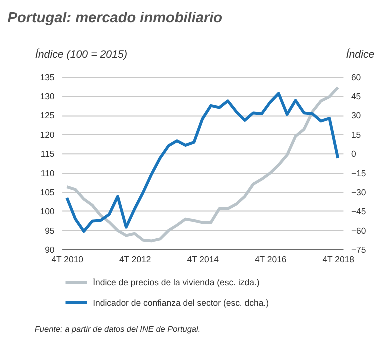 This screenshot has height=338, width=382. What do you see at coordinates (270, 259) in the screenshot?
I see `x-tick-label: 4T 2016` at bounding box center [270, 259].